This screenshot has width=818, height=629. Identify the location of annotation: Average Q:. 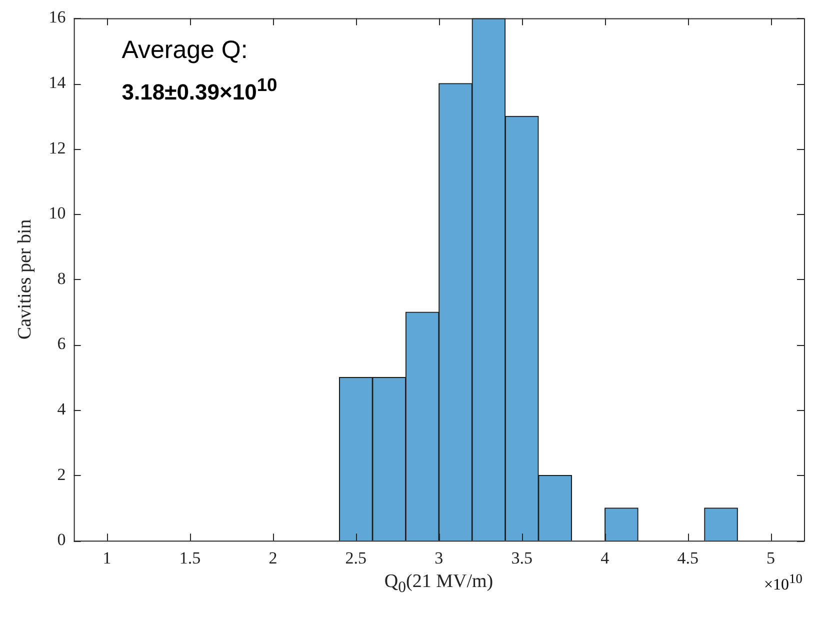
(185, 51).